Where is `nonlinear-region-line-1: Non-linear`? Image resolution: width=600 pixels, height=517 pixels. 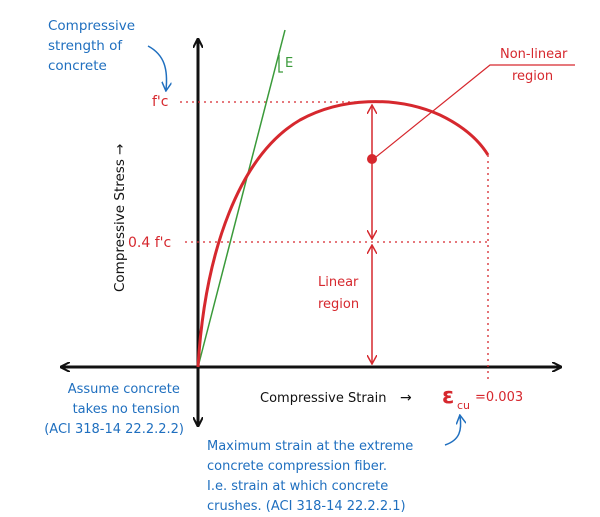
nonlinear-region-line-1: Non-linear is located at coordinates (534, 54).